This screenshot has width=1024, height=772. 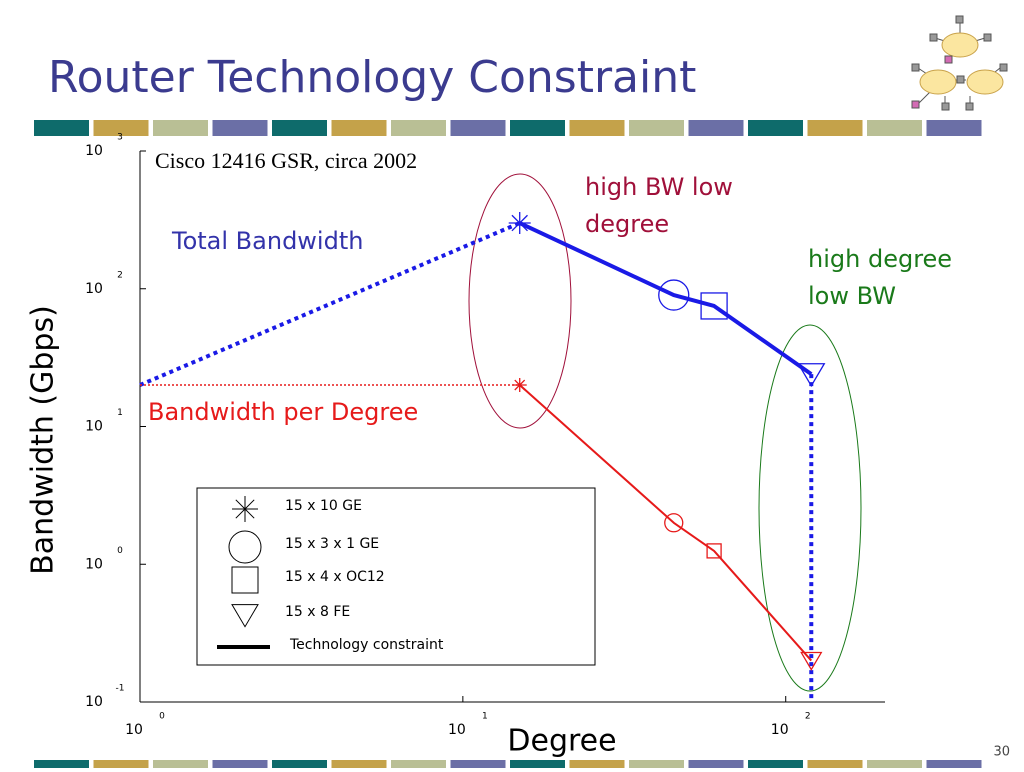 What do you see at coordinates (120, 138) in the screenshot?
I see `y-tick-exponent: 3` at bounding box center [120, 138].